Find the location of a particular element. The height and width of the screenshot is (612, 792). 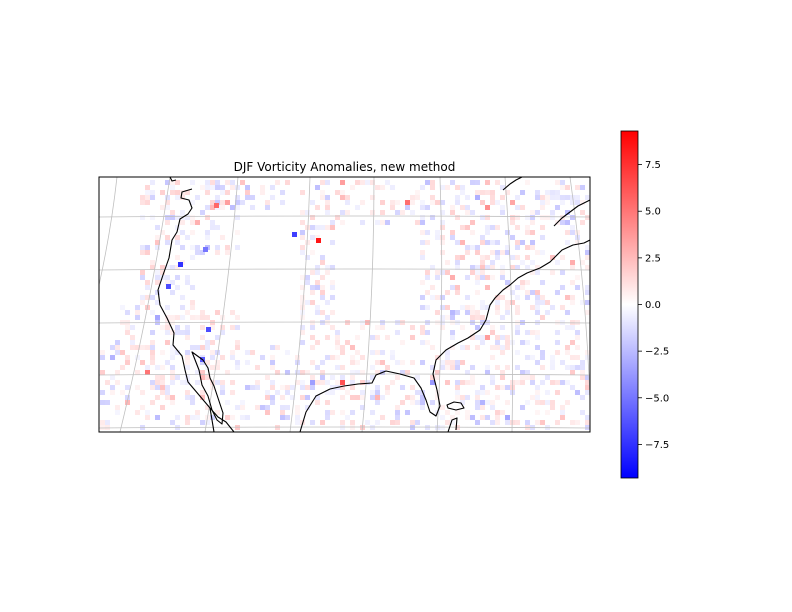

colorbar-tick-label: 0.0 is located at coordinates (653, 305).